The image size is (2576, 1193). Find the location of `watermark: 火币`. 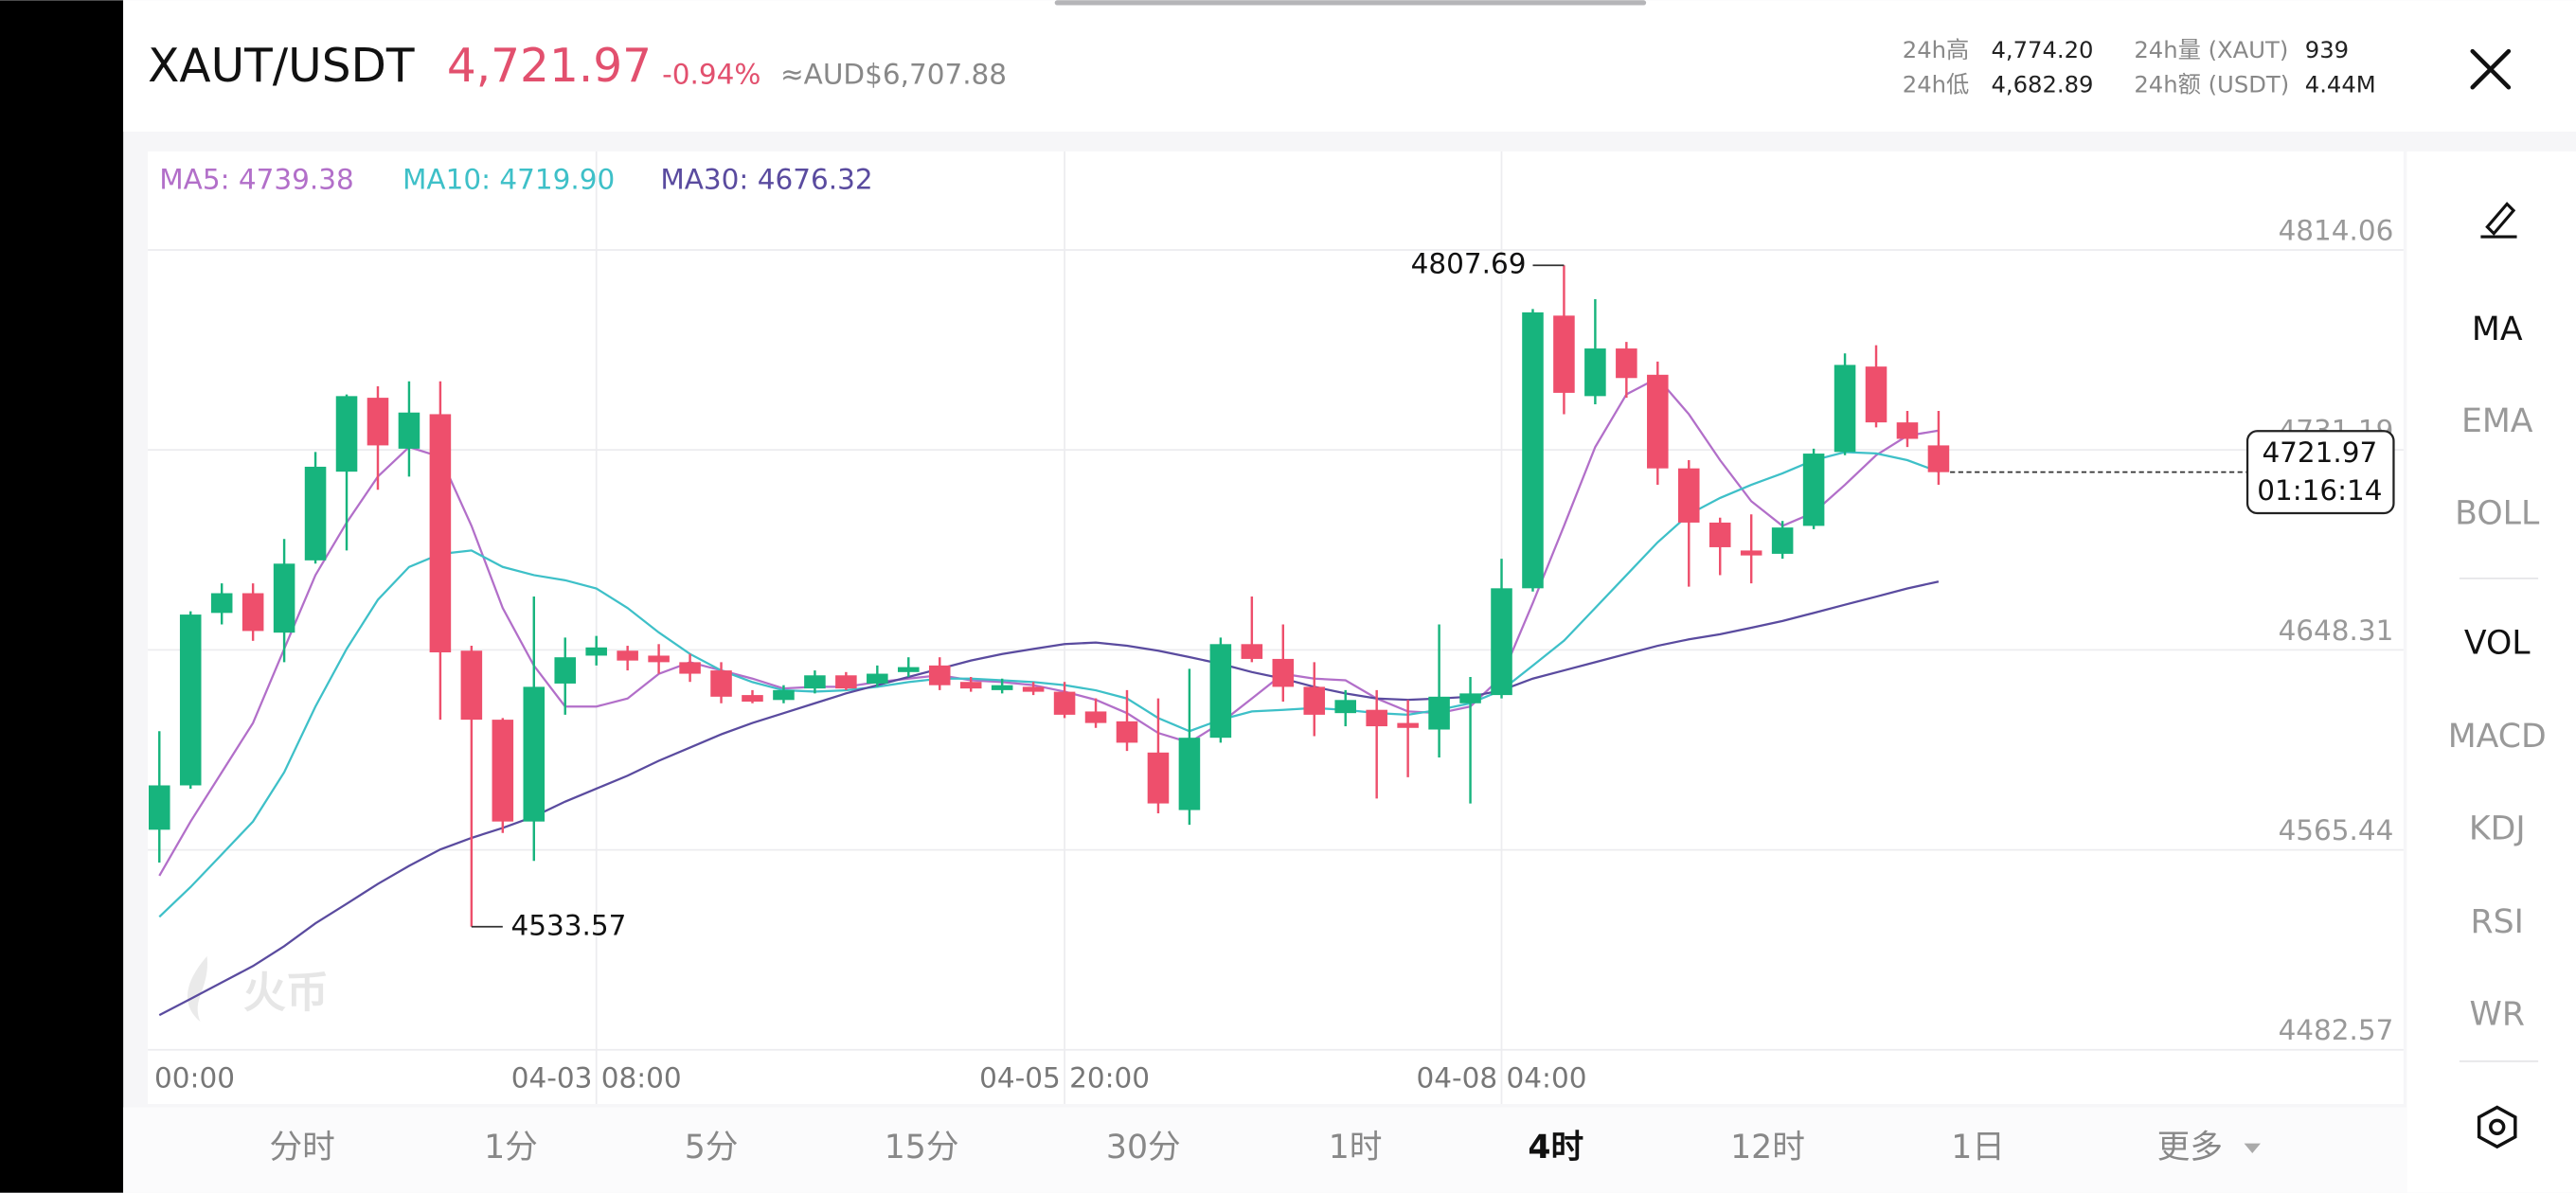

watermark: 火币 is located at coordinates (258, 989).